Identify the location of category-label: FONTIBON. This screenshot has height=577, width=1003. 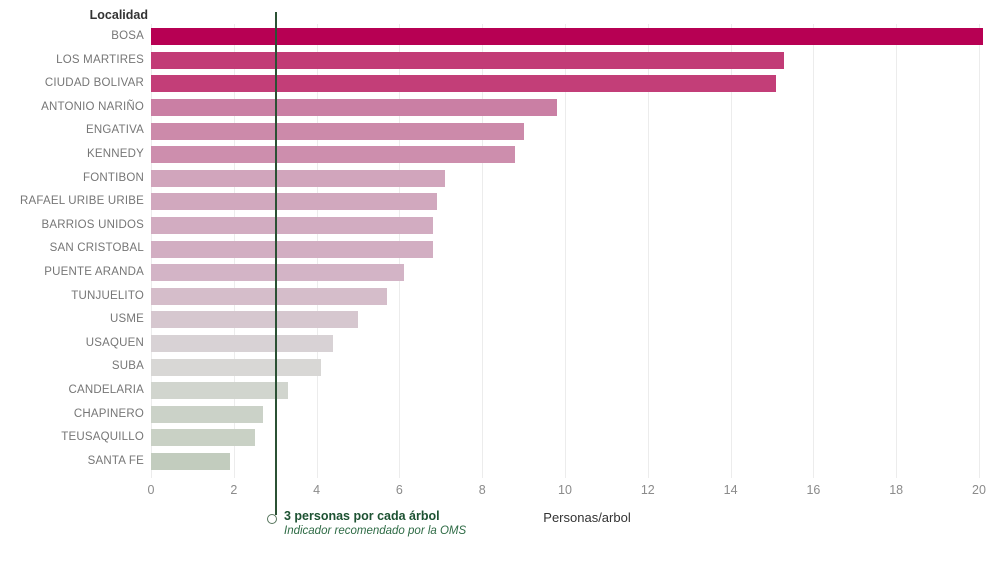
(113, 177).